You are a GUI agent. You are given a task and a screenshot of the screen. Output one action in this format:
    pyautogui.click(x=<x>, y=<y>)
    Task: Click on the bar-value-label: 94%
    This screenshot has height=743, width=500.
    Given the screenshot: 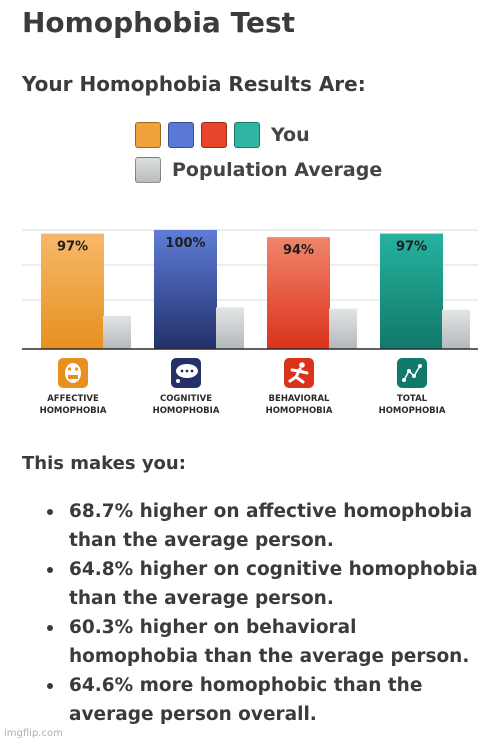 What is the action you would take?
    pyautogui.click(x=298, y=250)
    